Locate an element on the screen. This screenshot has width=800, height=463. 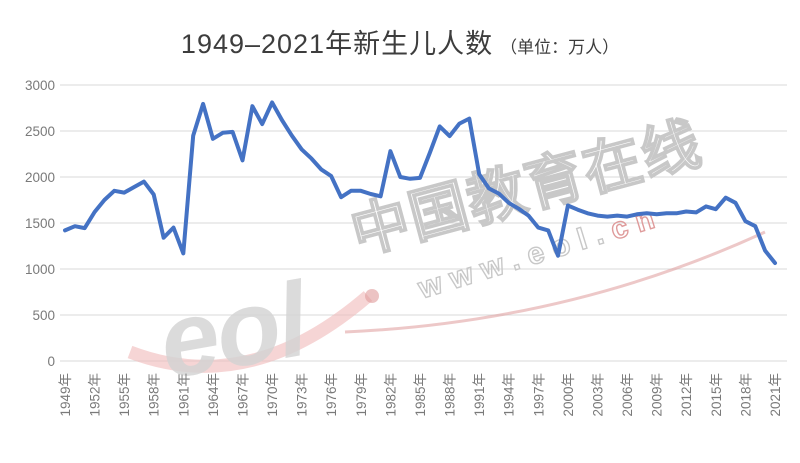
x-axis-tick-label: 2009年 is located at coordinates (657, 395).